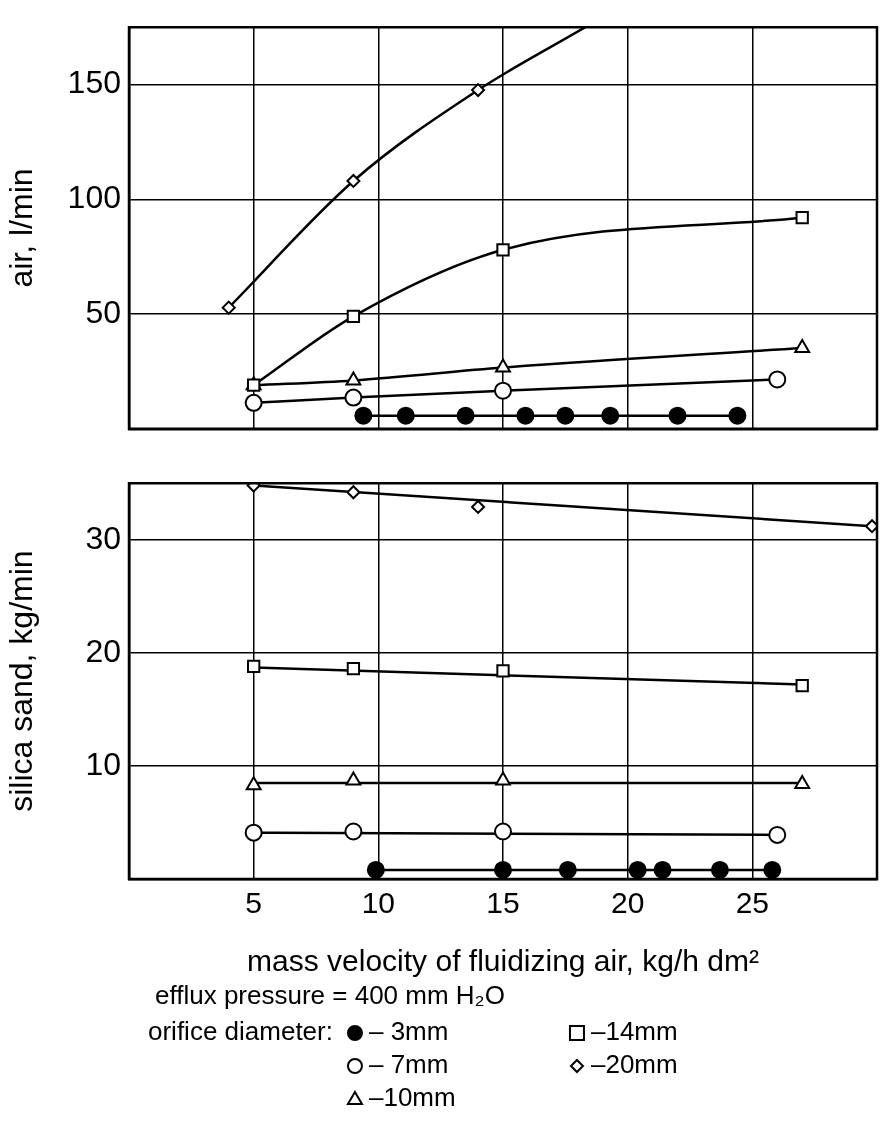  Describe the element at coordinates (378, 903) in the screenshot. I see `x-tick-label: 10` at that location.